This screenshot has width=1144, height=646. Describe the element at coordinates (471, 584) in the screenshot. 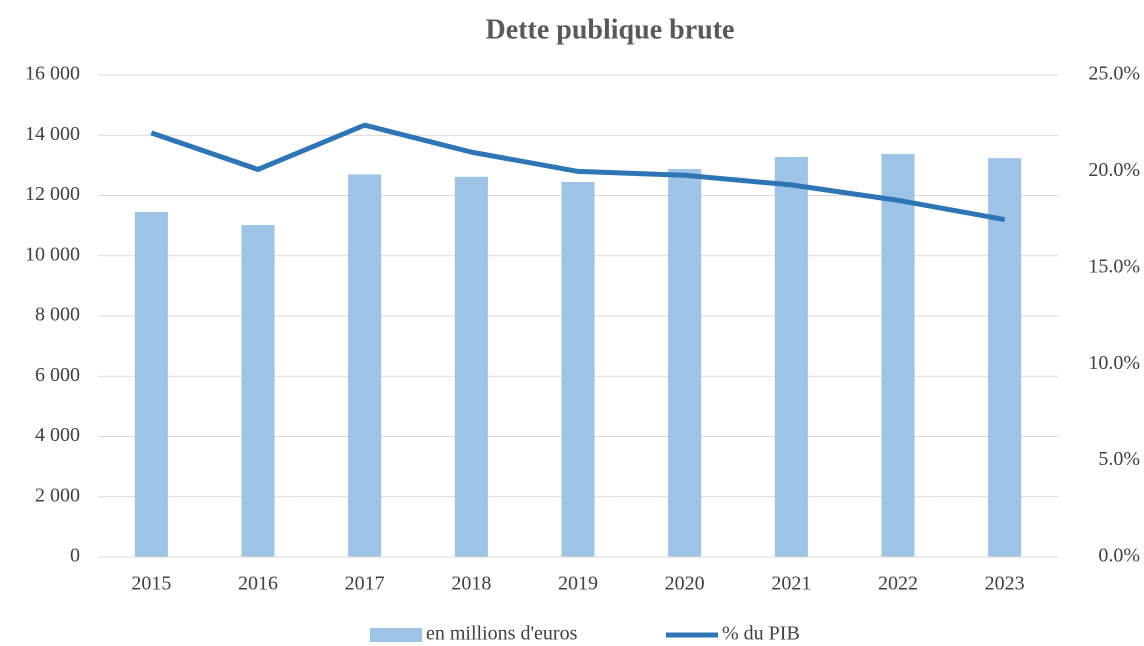

I see `x-tick-label: 2018` at that location.